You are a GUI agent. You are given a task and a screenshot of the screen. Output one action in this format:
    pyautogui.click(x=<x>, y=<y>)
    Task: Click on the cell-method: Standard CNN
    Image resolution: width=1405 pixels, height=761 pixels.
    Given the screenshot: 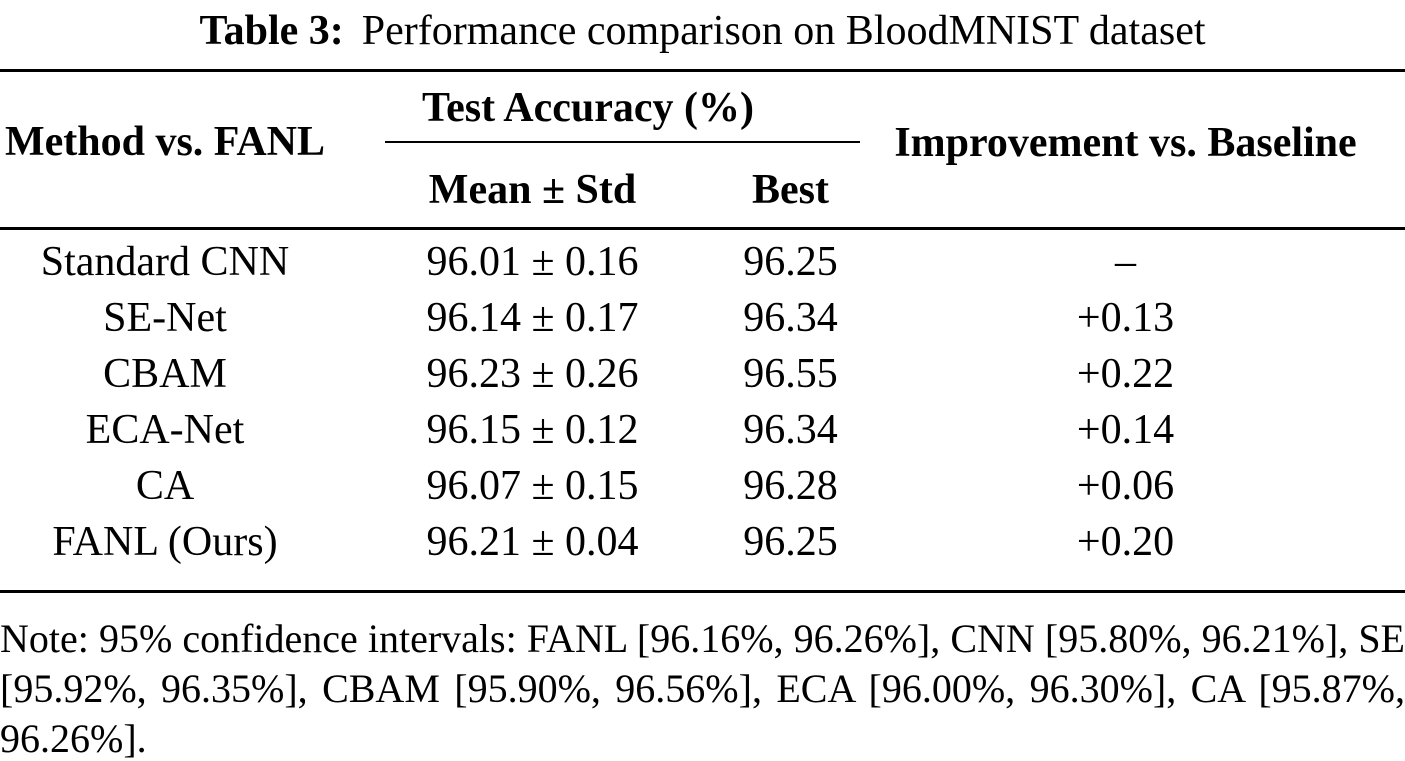 What is the action you would take?
    pyautogui.click(x=165, y=262)
    